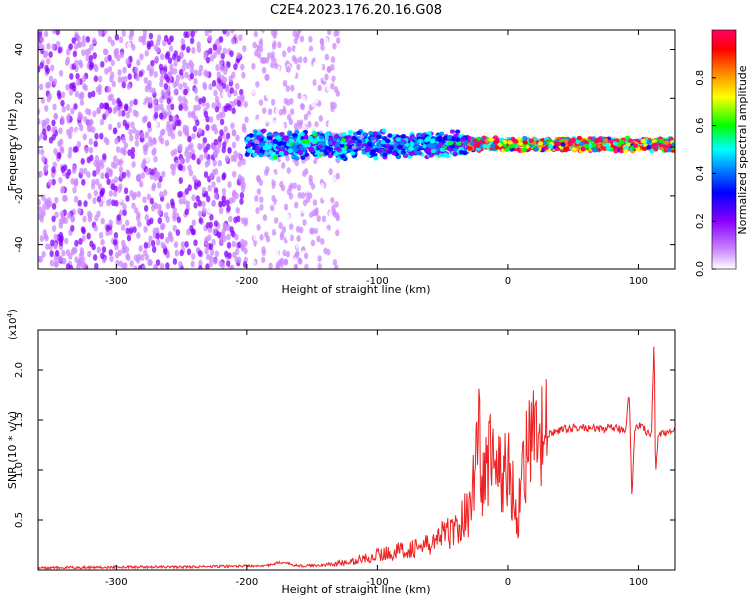 Image resolution: width=750 pixels, height=600 pixels. I want to click on chart-title: C2E4.2023.176.20.16.G08, so click(356, 10).